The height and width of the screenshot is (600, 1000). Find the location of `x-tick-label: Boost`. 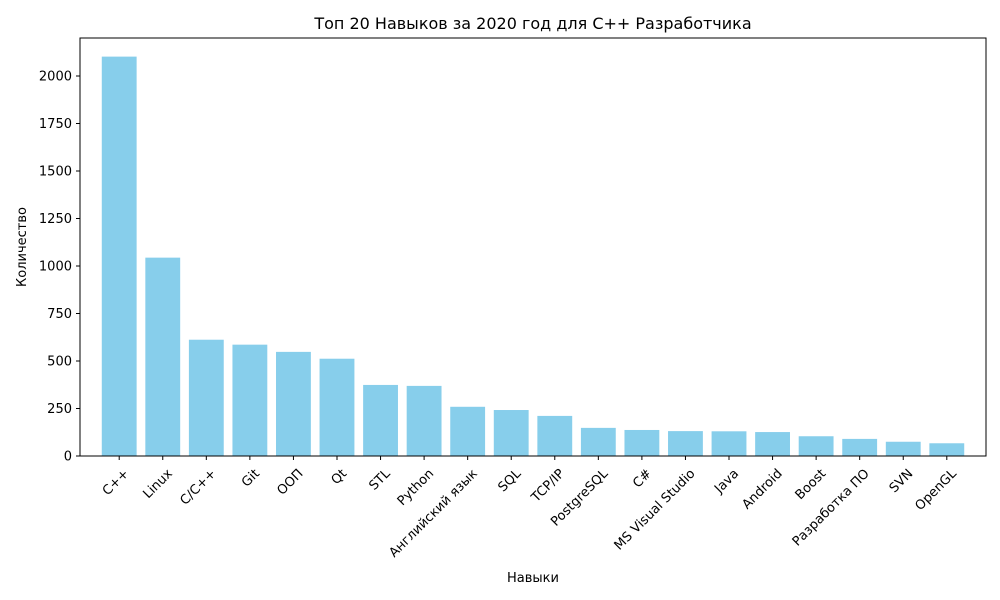

x-tick-label: Boost is located at coordinates (811, 484).